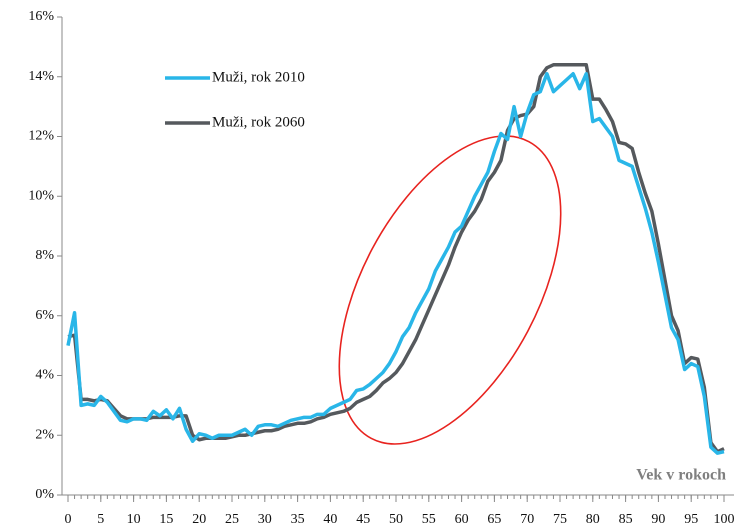 The height and width of the screenshot is (530, 746). What do you see at coordinates (593, 519) in the screenshot?
I see `x-tick-label: 80` at bounding box center [593, 519].